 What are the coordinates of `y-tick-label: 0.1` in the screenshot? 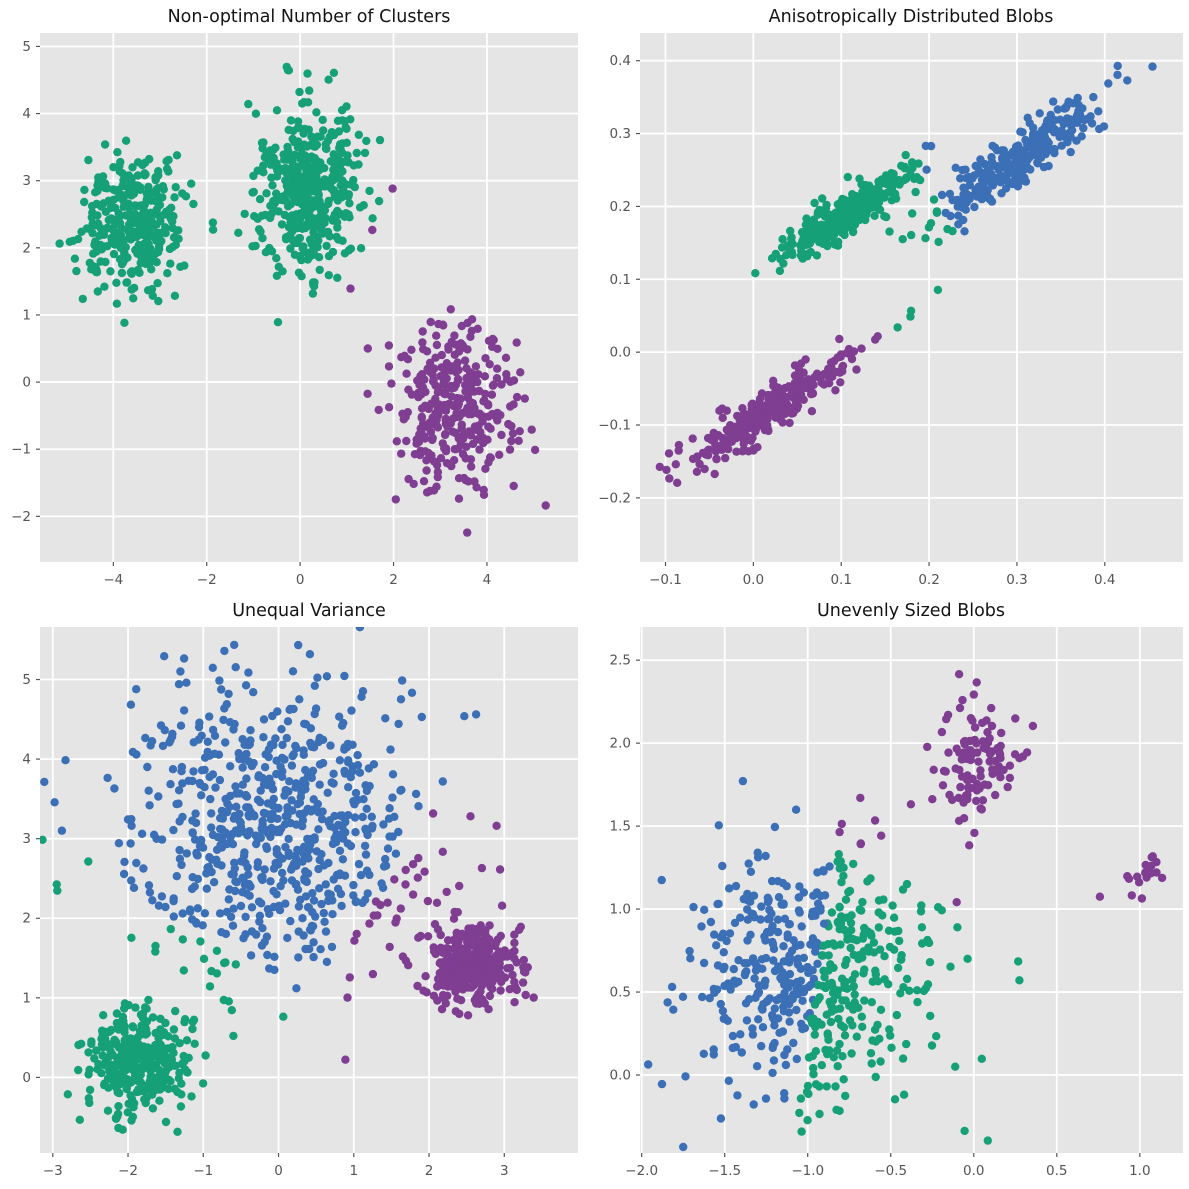 It's located at (620, 280).